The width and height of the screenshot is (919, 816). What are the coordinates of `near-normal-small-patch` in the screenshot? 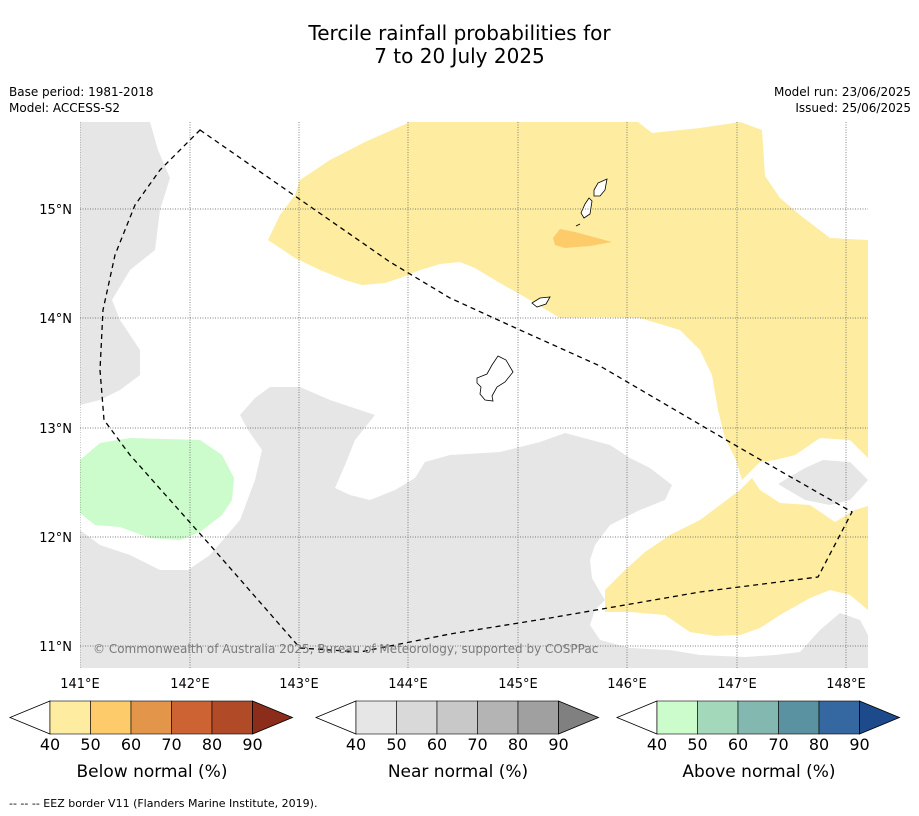 It's located at (291, 593).